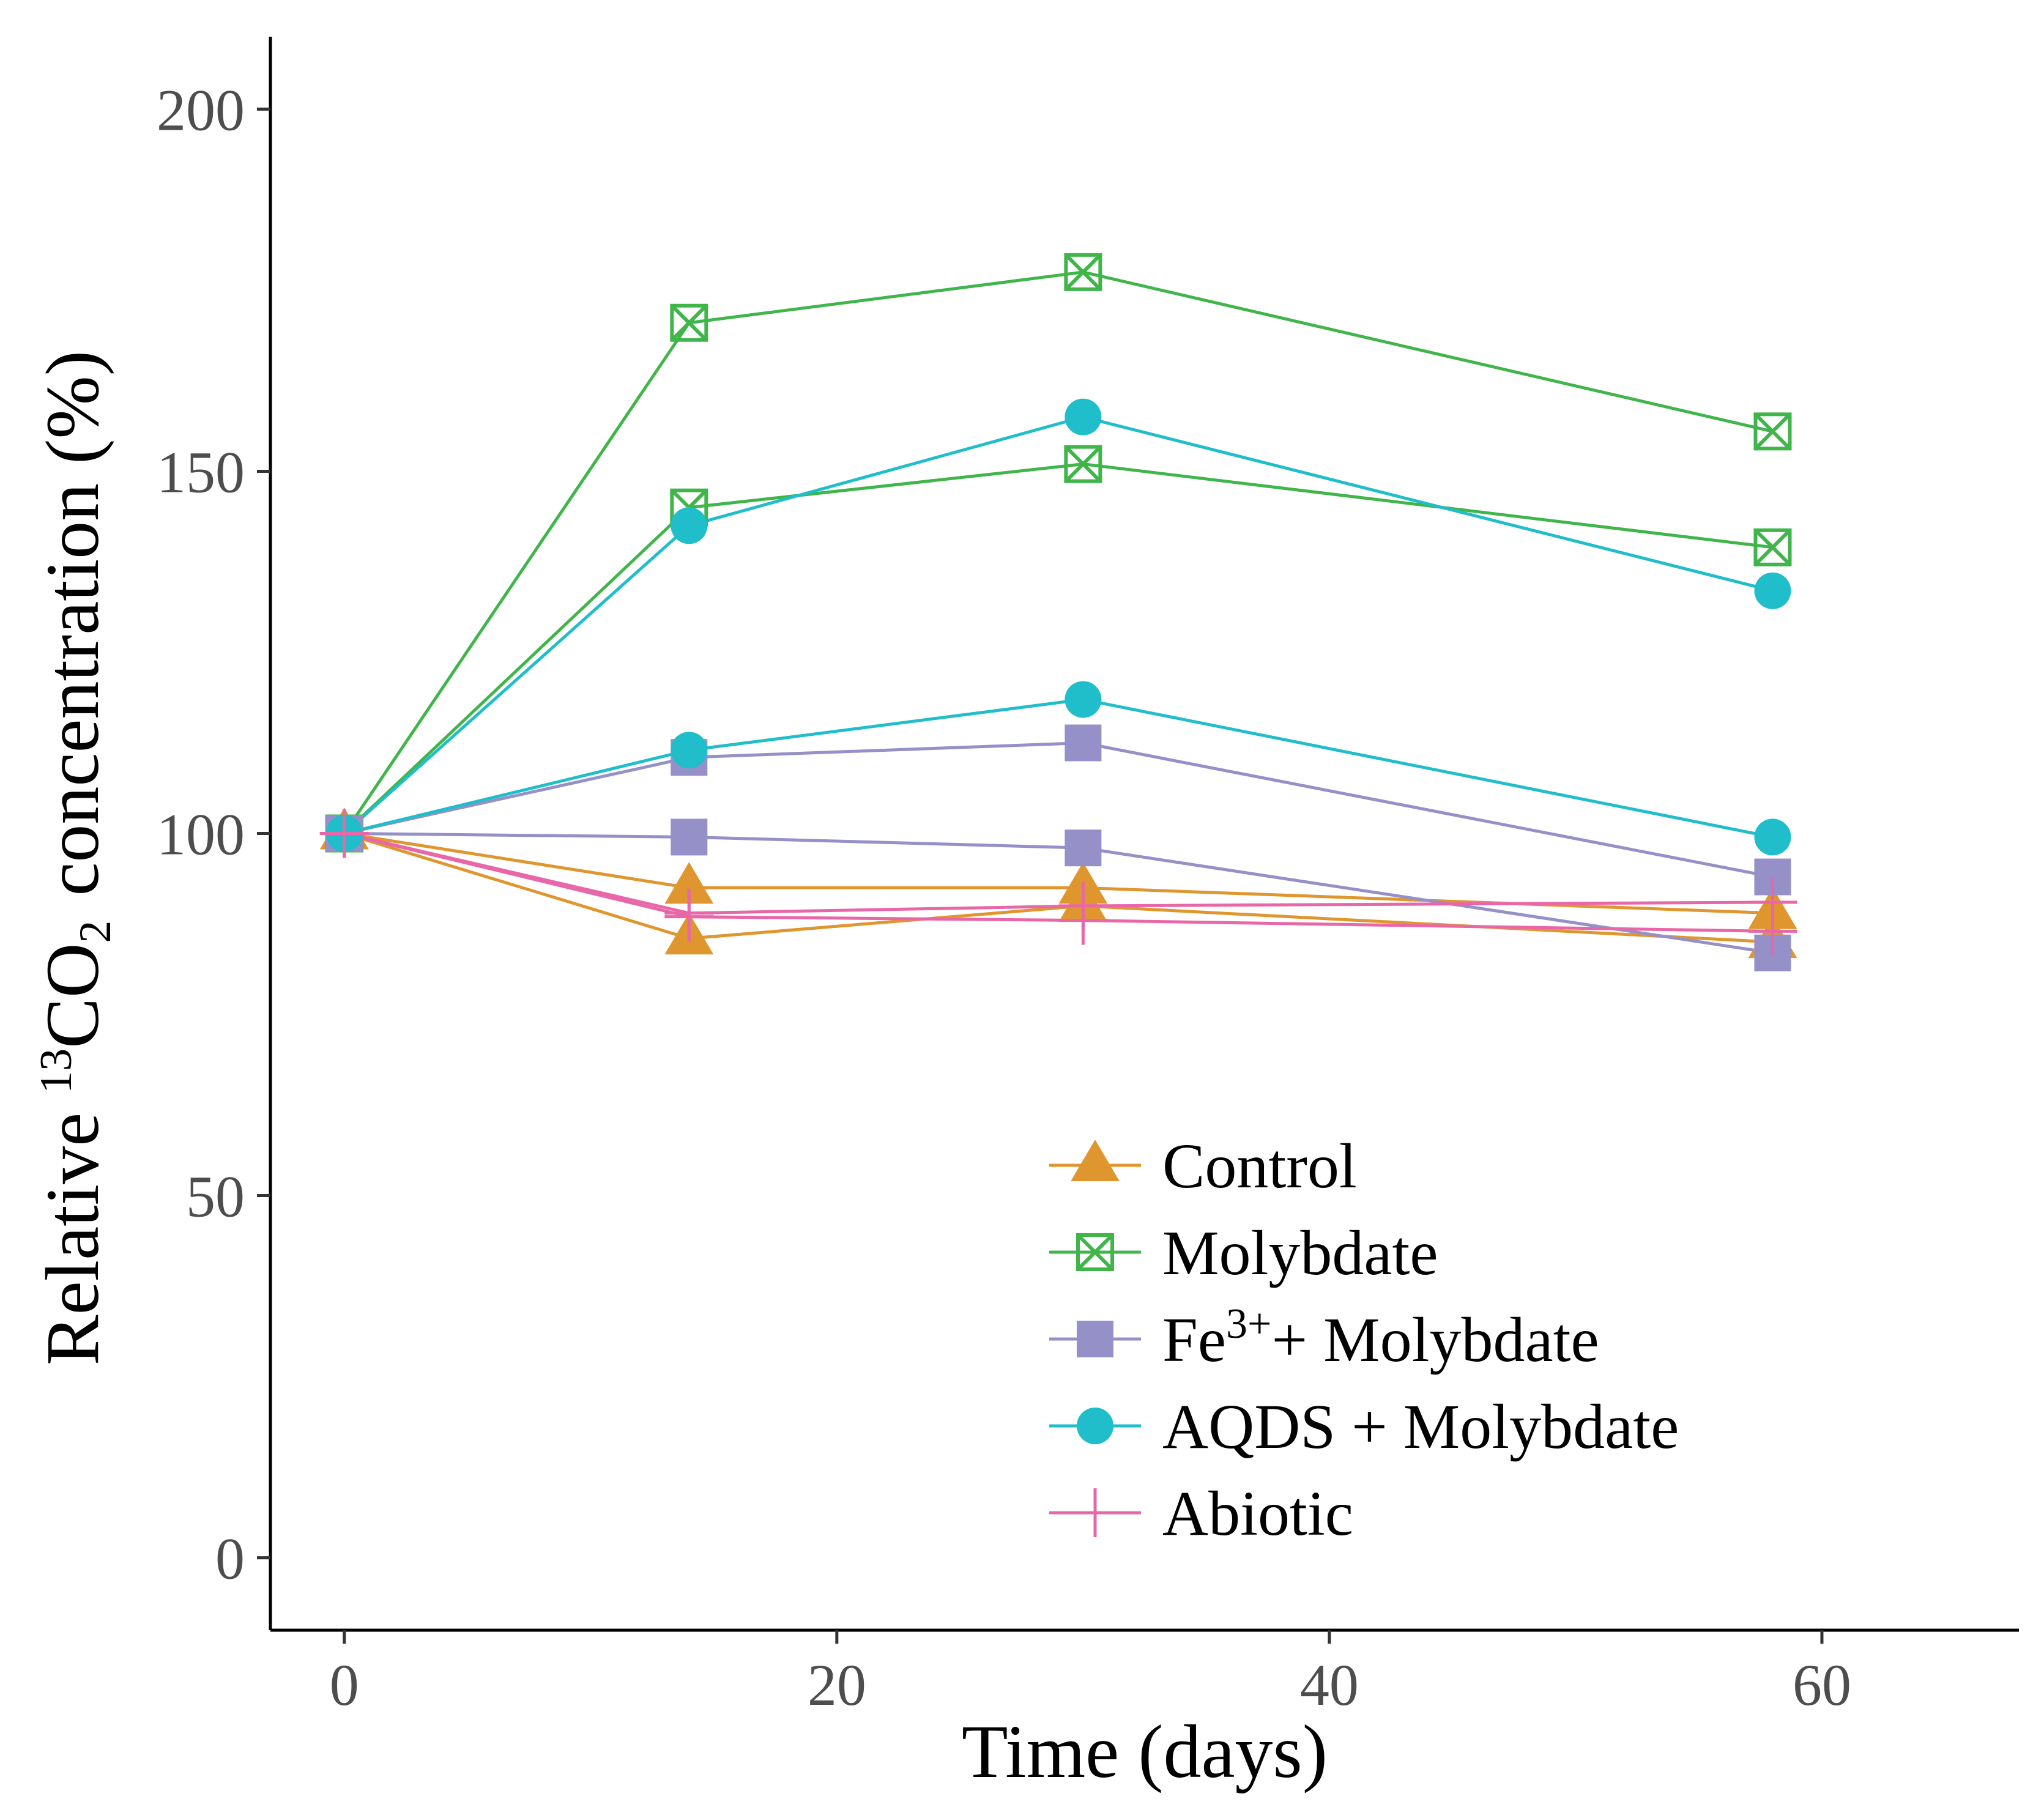  I want to click on y-tick-label: 200, so click(201, 110).